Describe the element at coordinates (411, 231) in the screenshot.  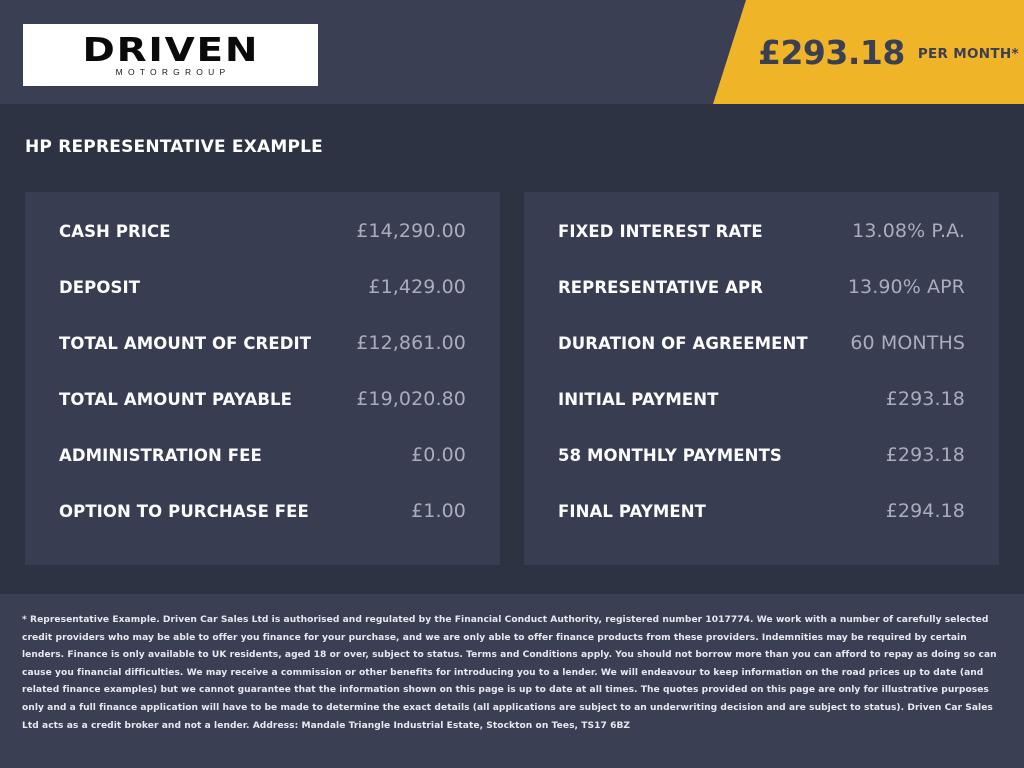
I see `finance-row-value: £14,290.00` at that location.